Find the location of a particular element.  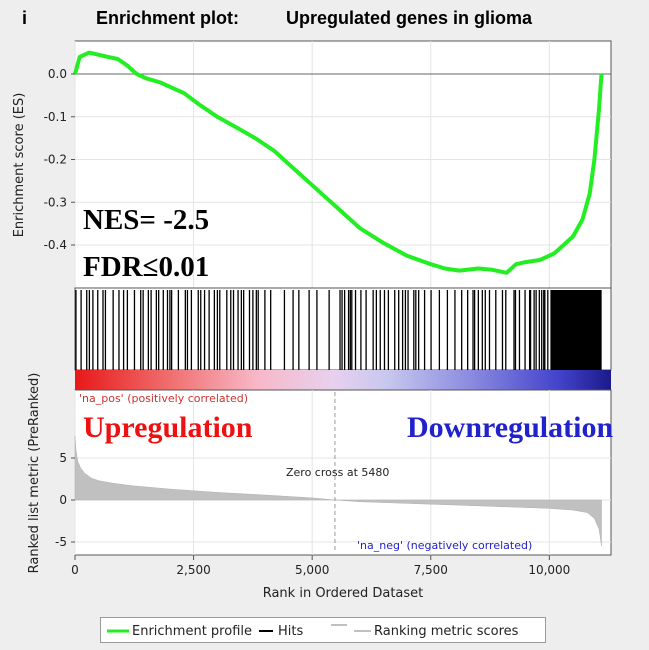

x-axis-label: Rank in Ordered Dataset is located at coordinates (343, 593).